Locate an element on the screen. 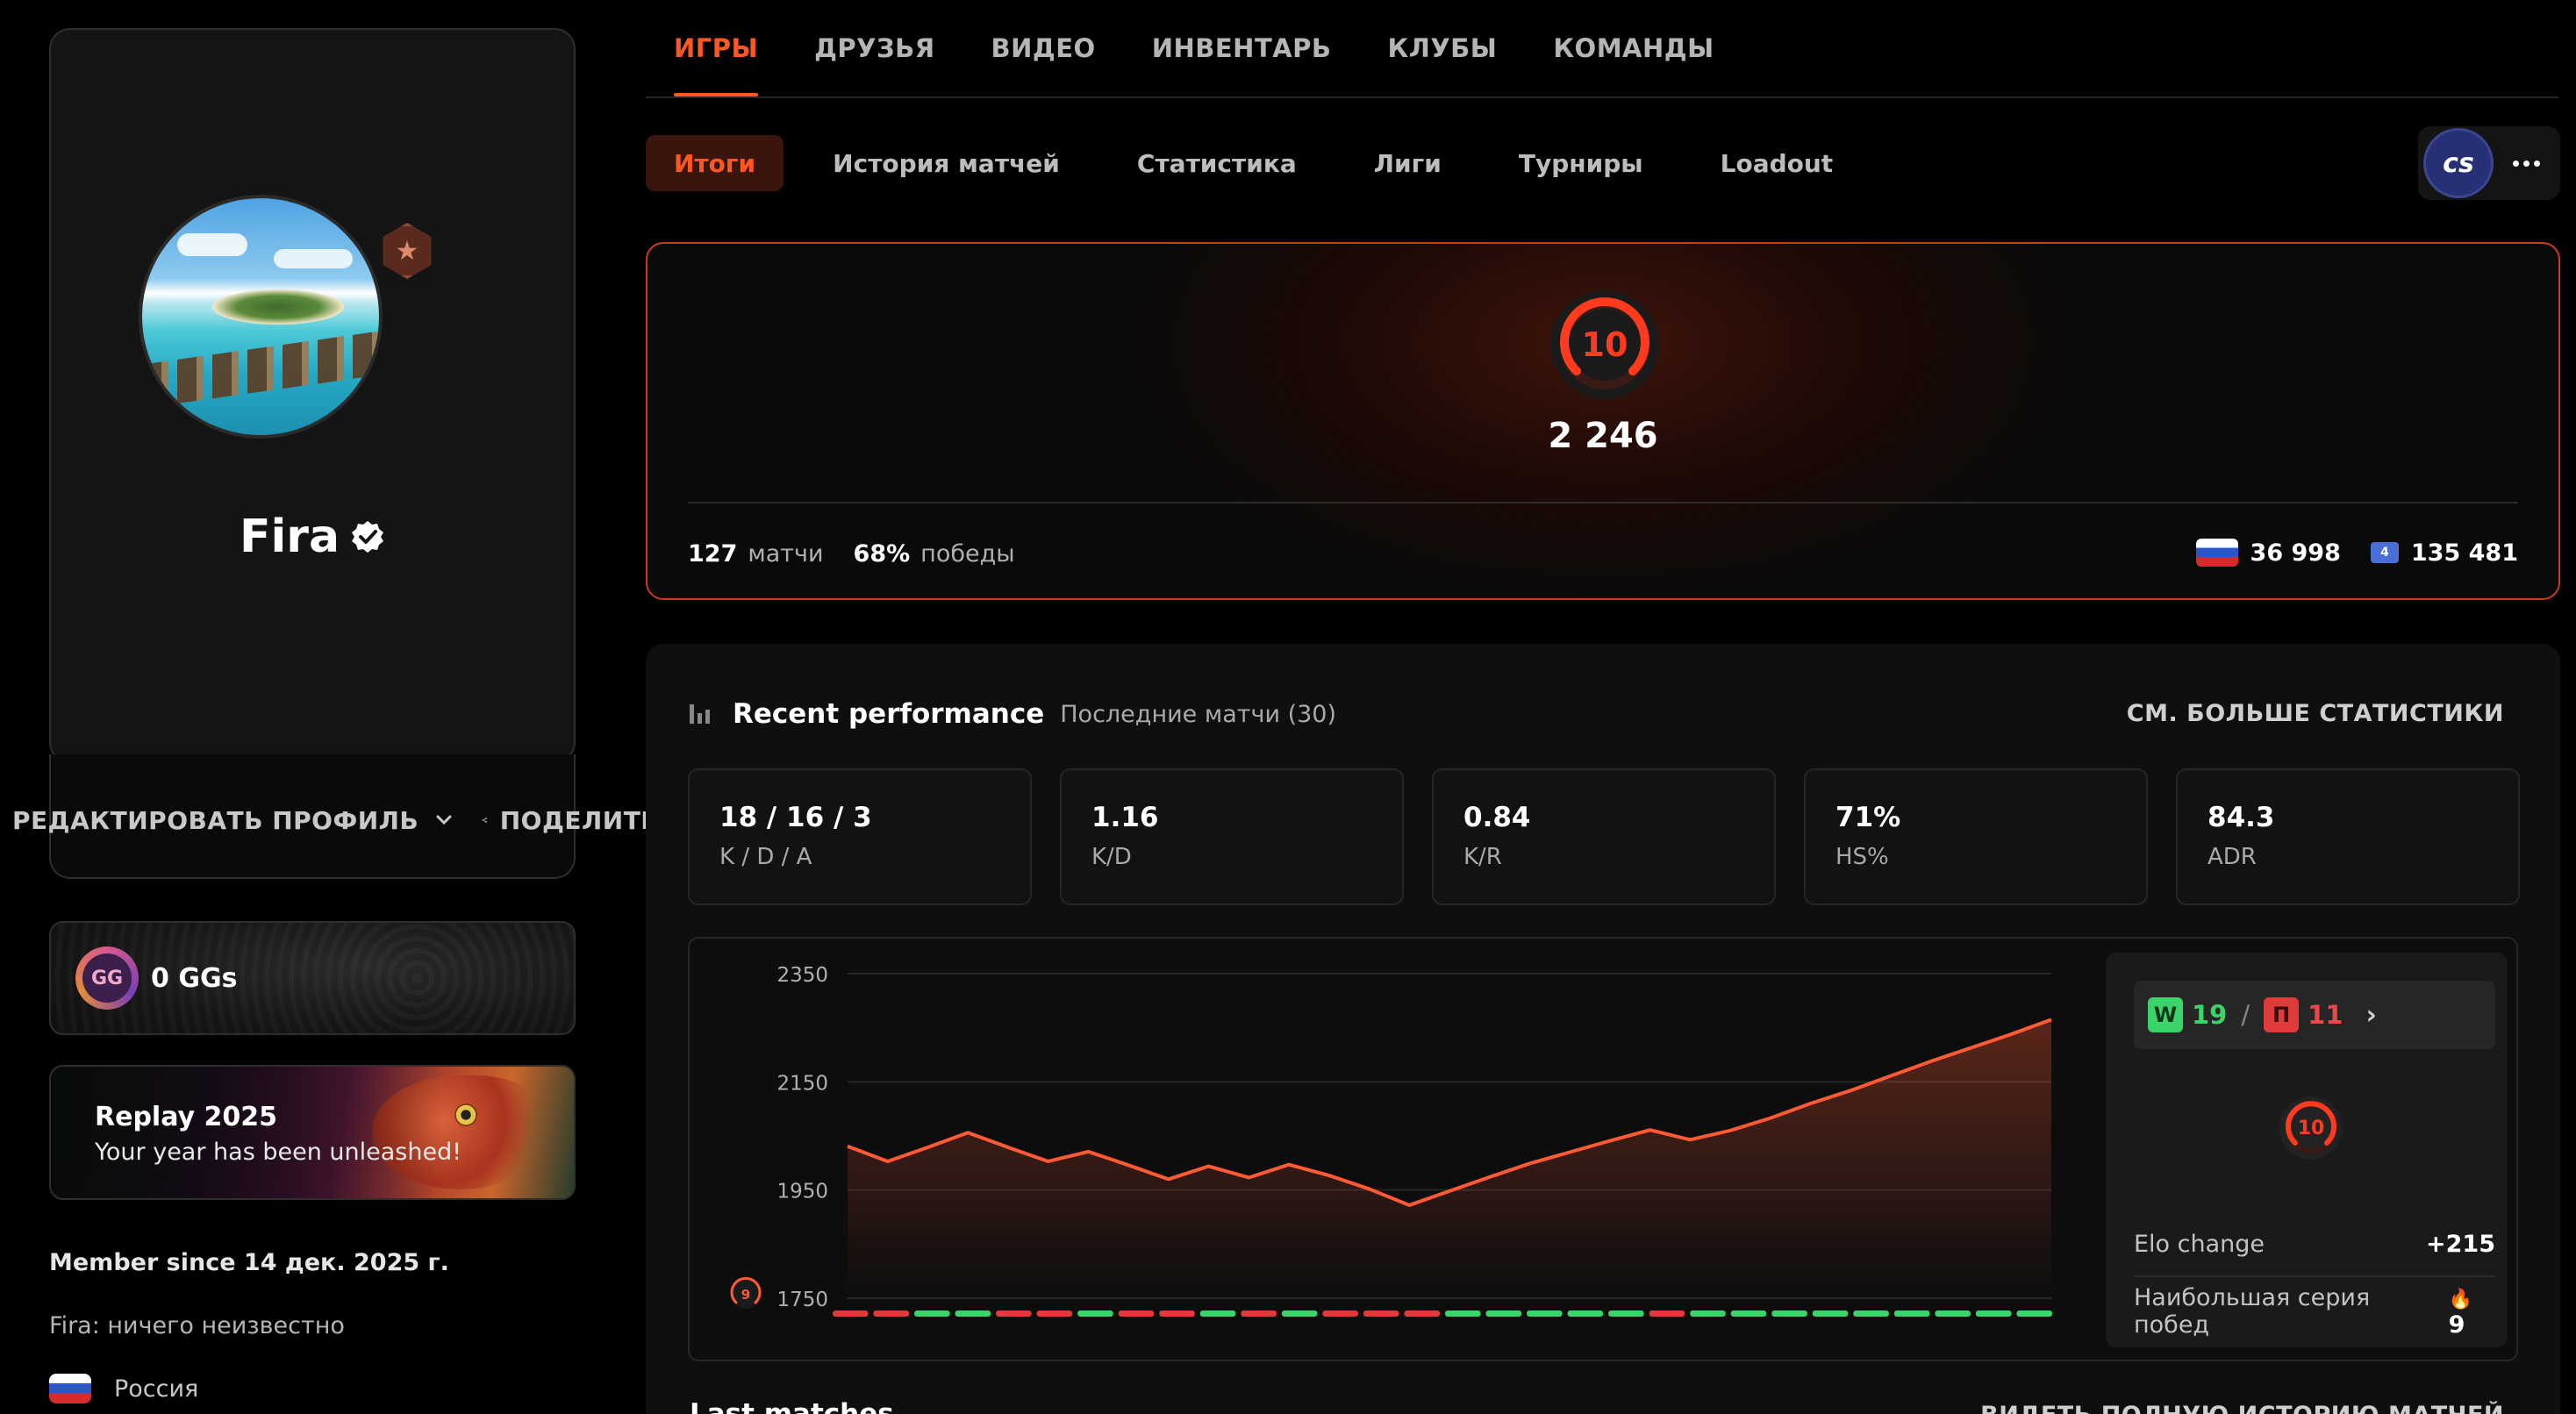 The height and width of the screenshot is (1414, 2576). region-icon: 4 is located at coordinates (2384, 553).